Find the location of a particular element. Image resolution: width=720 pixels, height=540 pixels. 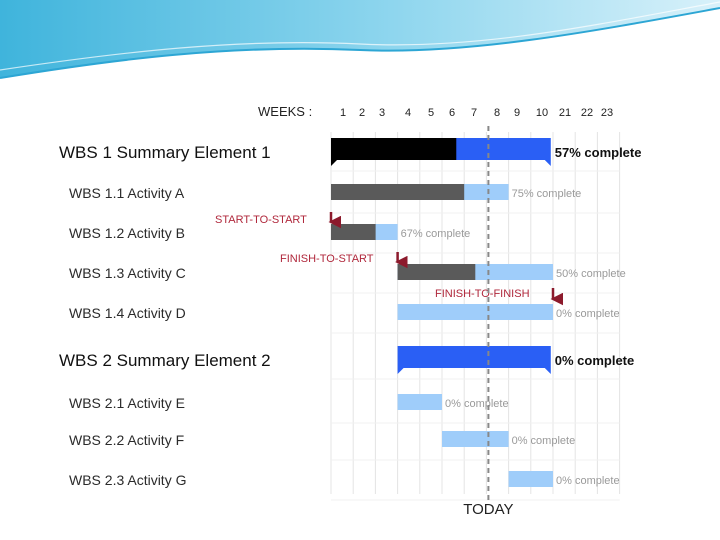

activity-percent-label: 50% complete is located at coordinates (591, 274).